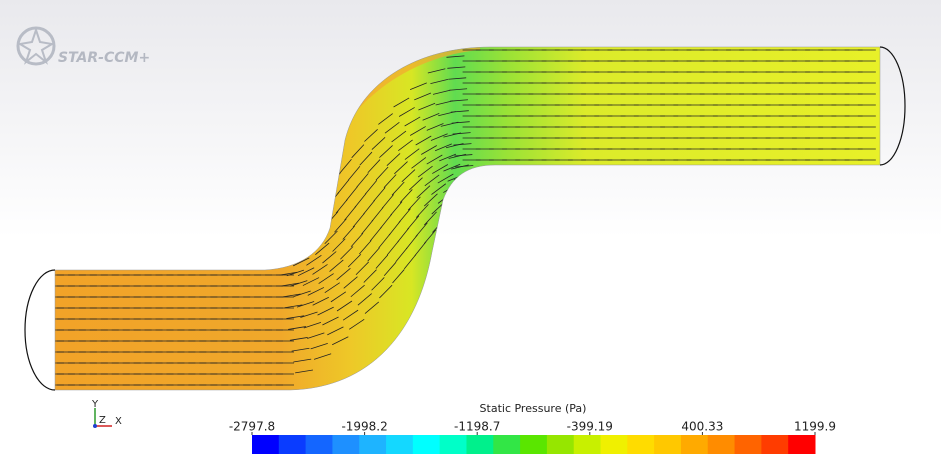  Describe the element at coordinates (364, 427) in the screenshot. I see `colorbar-tick-label: -1998.2` at that location.